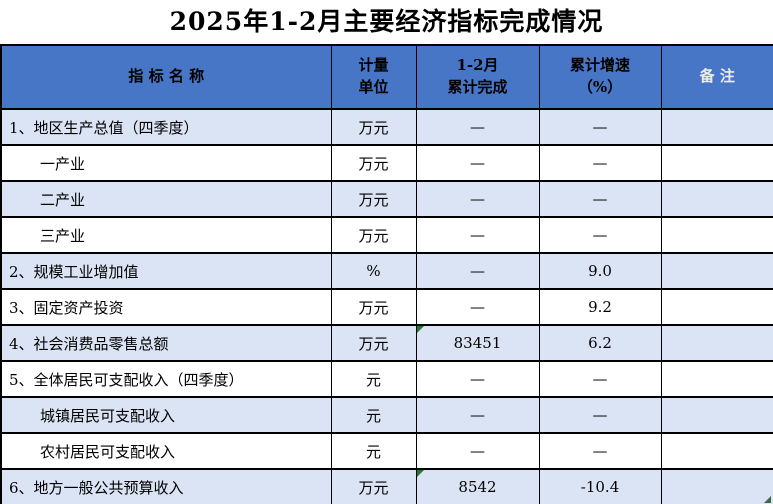  Describe the element at coordinates (600, 271) in the screenshot. I see `growth-cell: 9.0` at that location.